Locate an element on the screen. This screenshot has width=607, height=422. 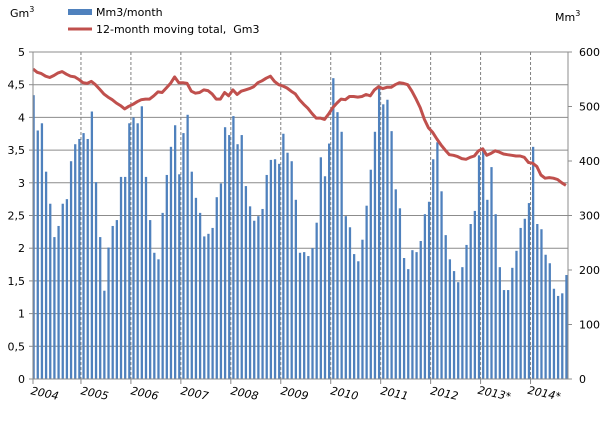
left-tick-label: 3,5 is located at coordinates (17, 150).